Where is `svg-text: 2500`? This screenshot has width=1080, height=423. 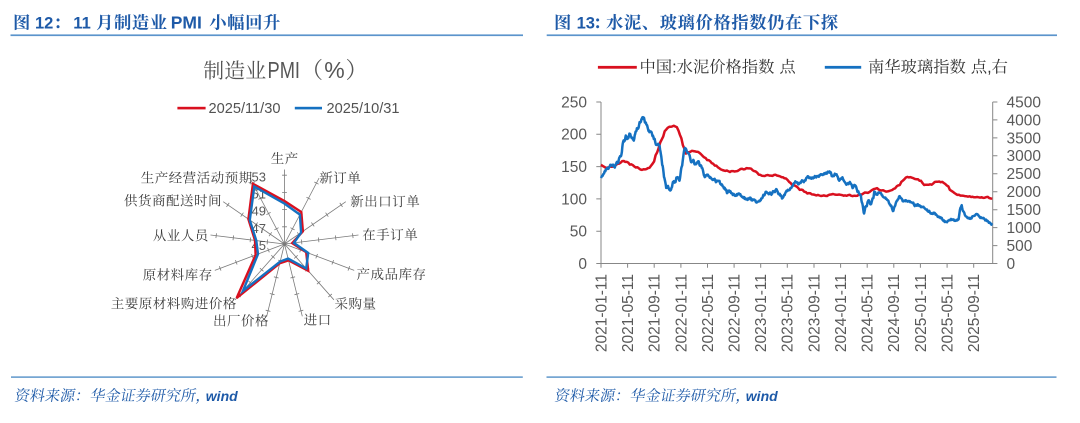
svg-text: 2500 is located at coordinates (1024, 174).